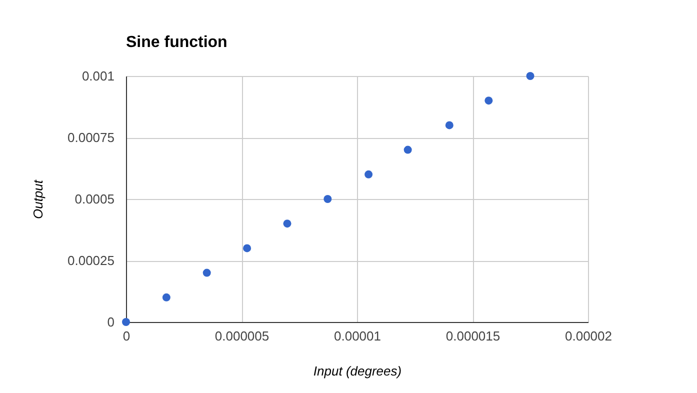 This screenshot has height=393, width=697. What do you see at coordinates (357, 371) in the screenshot?
I see `x-axis-title: Input (degrees)` at bounding box center [357, 371].